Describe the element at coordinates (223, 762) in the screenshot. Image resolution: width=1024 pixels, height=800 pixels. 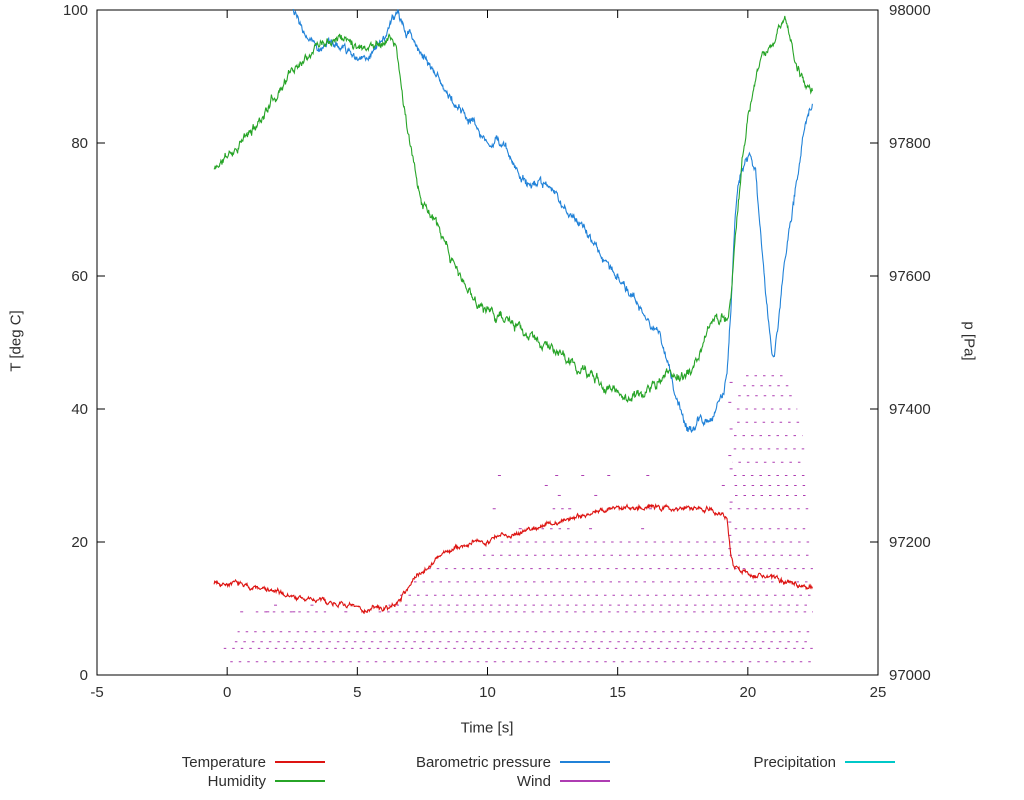
I see `legend-label-temperature: Temperature` at that location.